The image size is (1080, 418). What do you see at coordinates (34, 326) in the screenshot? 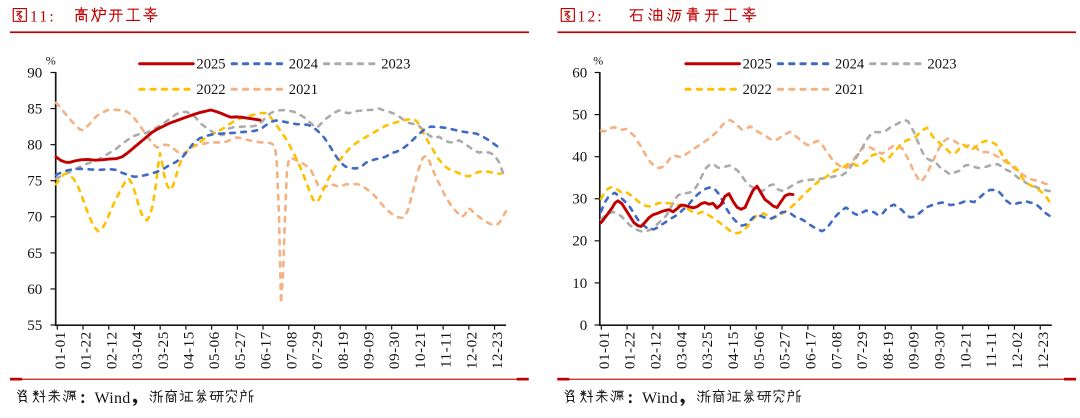
I see `svg-text: 55` at bounding box center [34, 326].